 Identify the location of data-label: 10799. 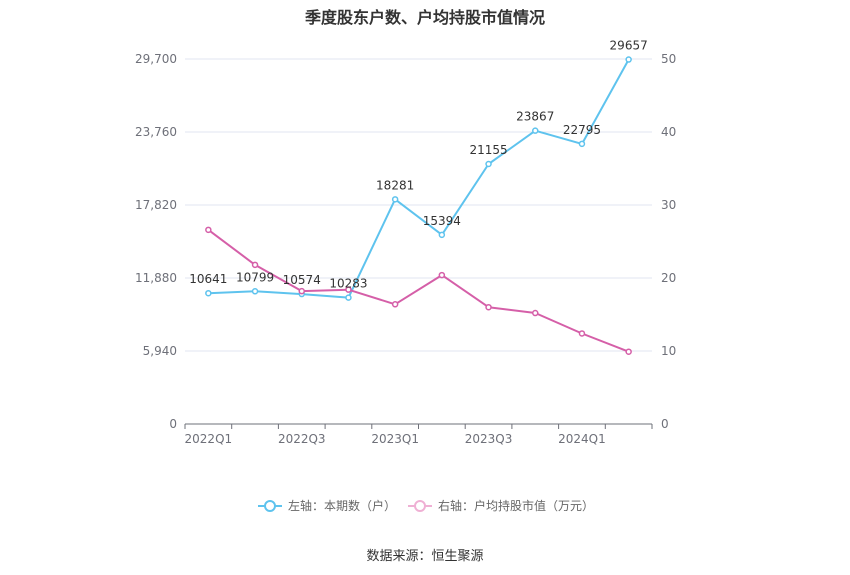
(255, 277).